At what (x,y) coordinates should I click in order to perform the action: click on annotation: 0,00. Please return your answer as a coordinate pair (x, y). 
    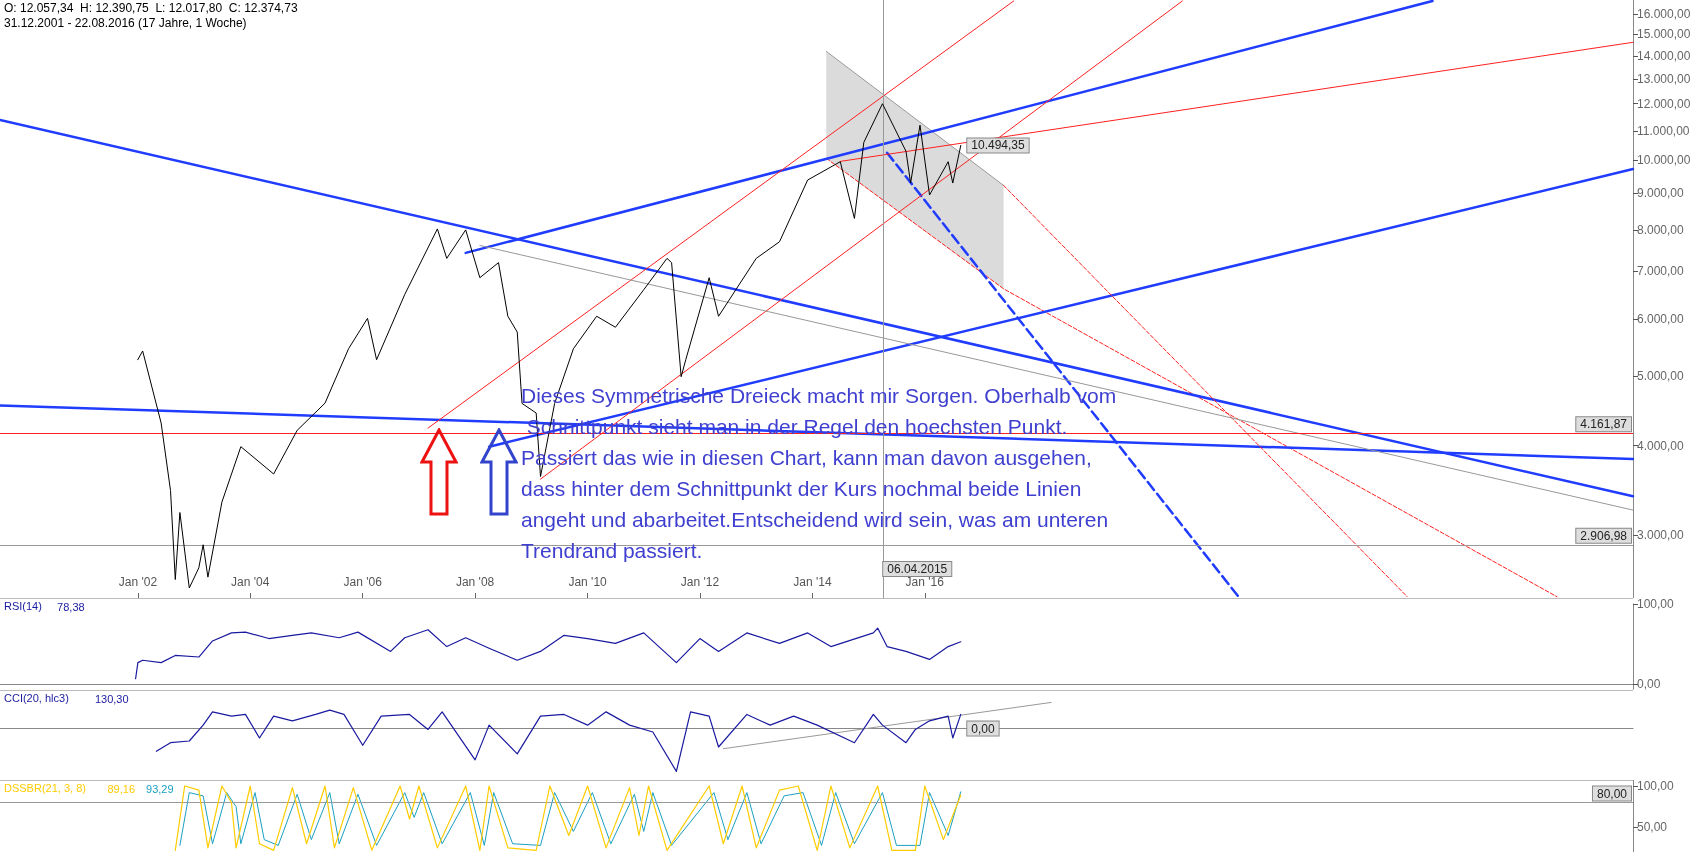
    Looking at the image, I should click on (983, 728).